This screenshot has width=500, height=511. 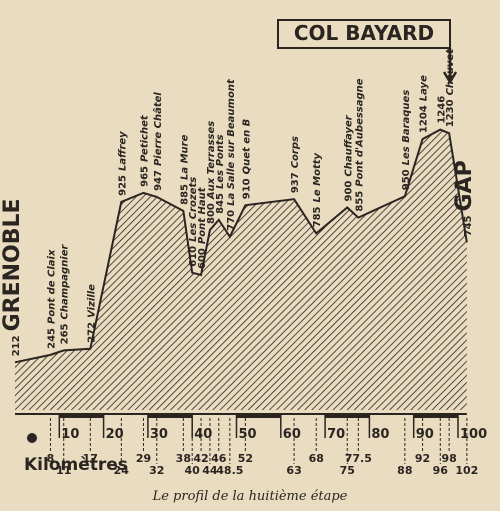 I want to click on km-label: 42, so click(x=200, y=458).